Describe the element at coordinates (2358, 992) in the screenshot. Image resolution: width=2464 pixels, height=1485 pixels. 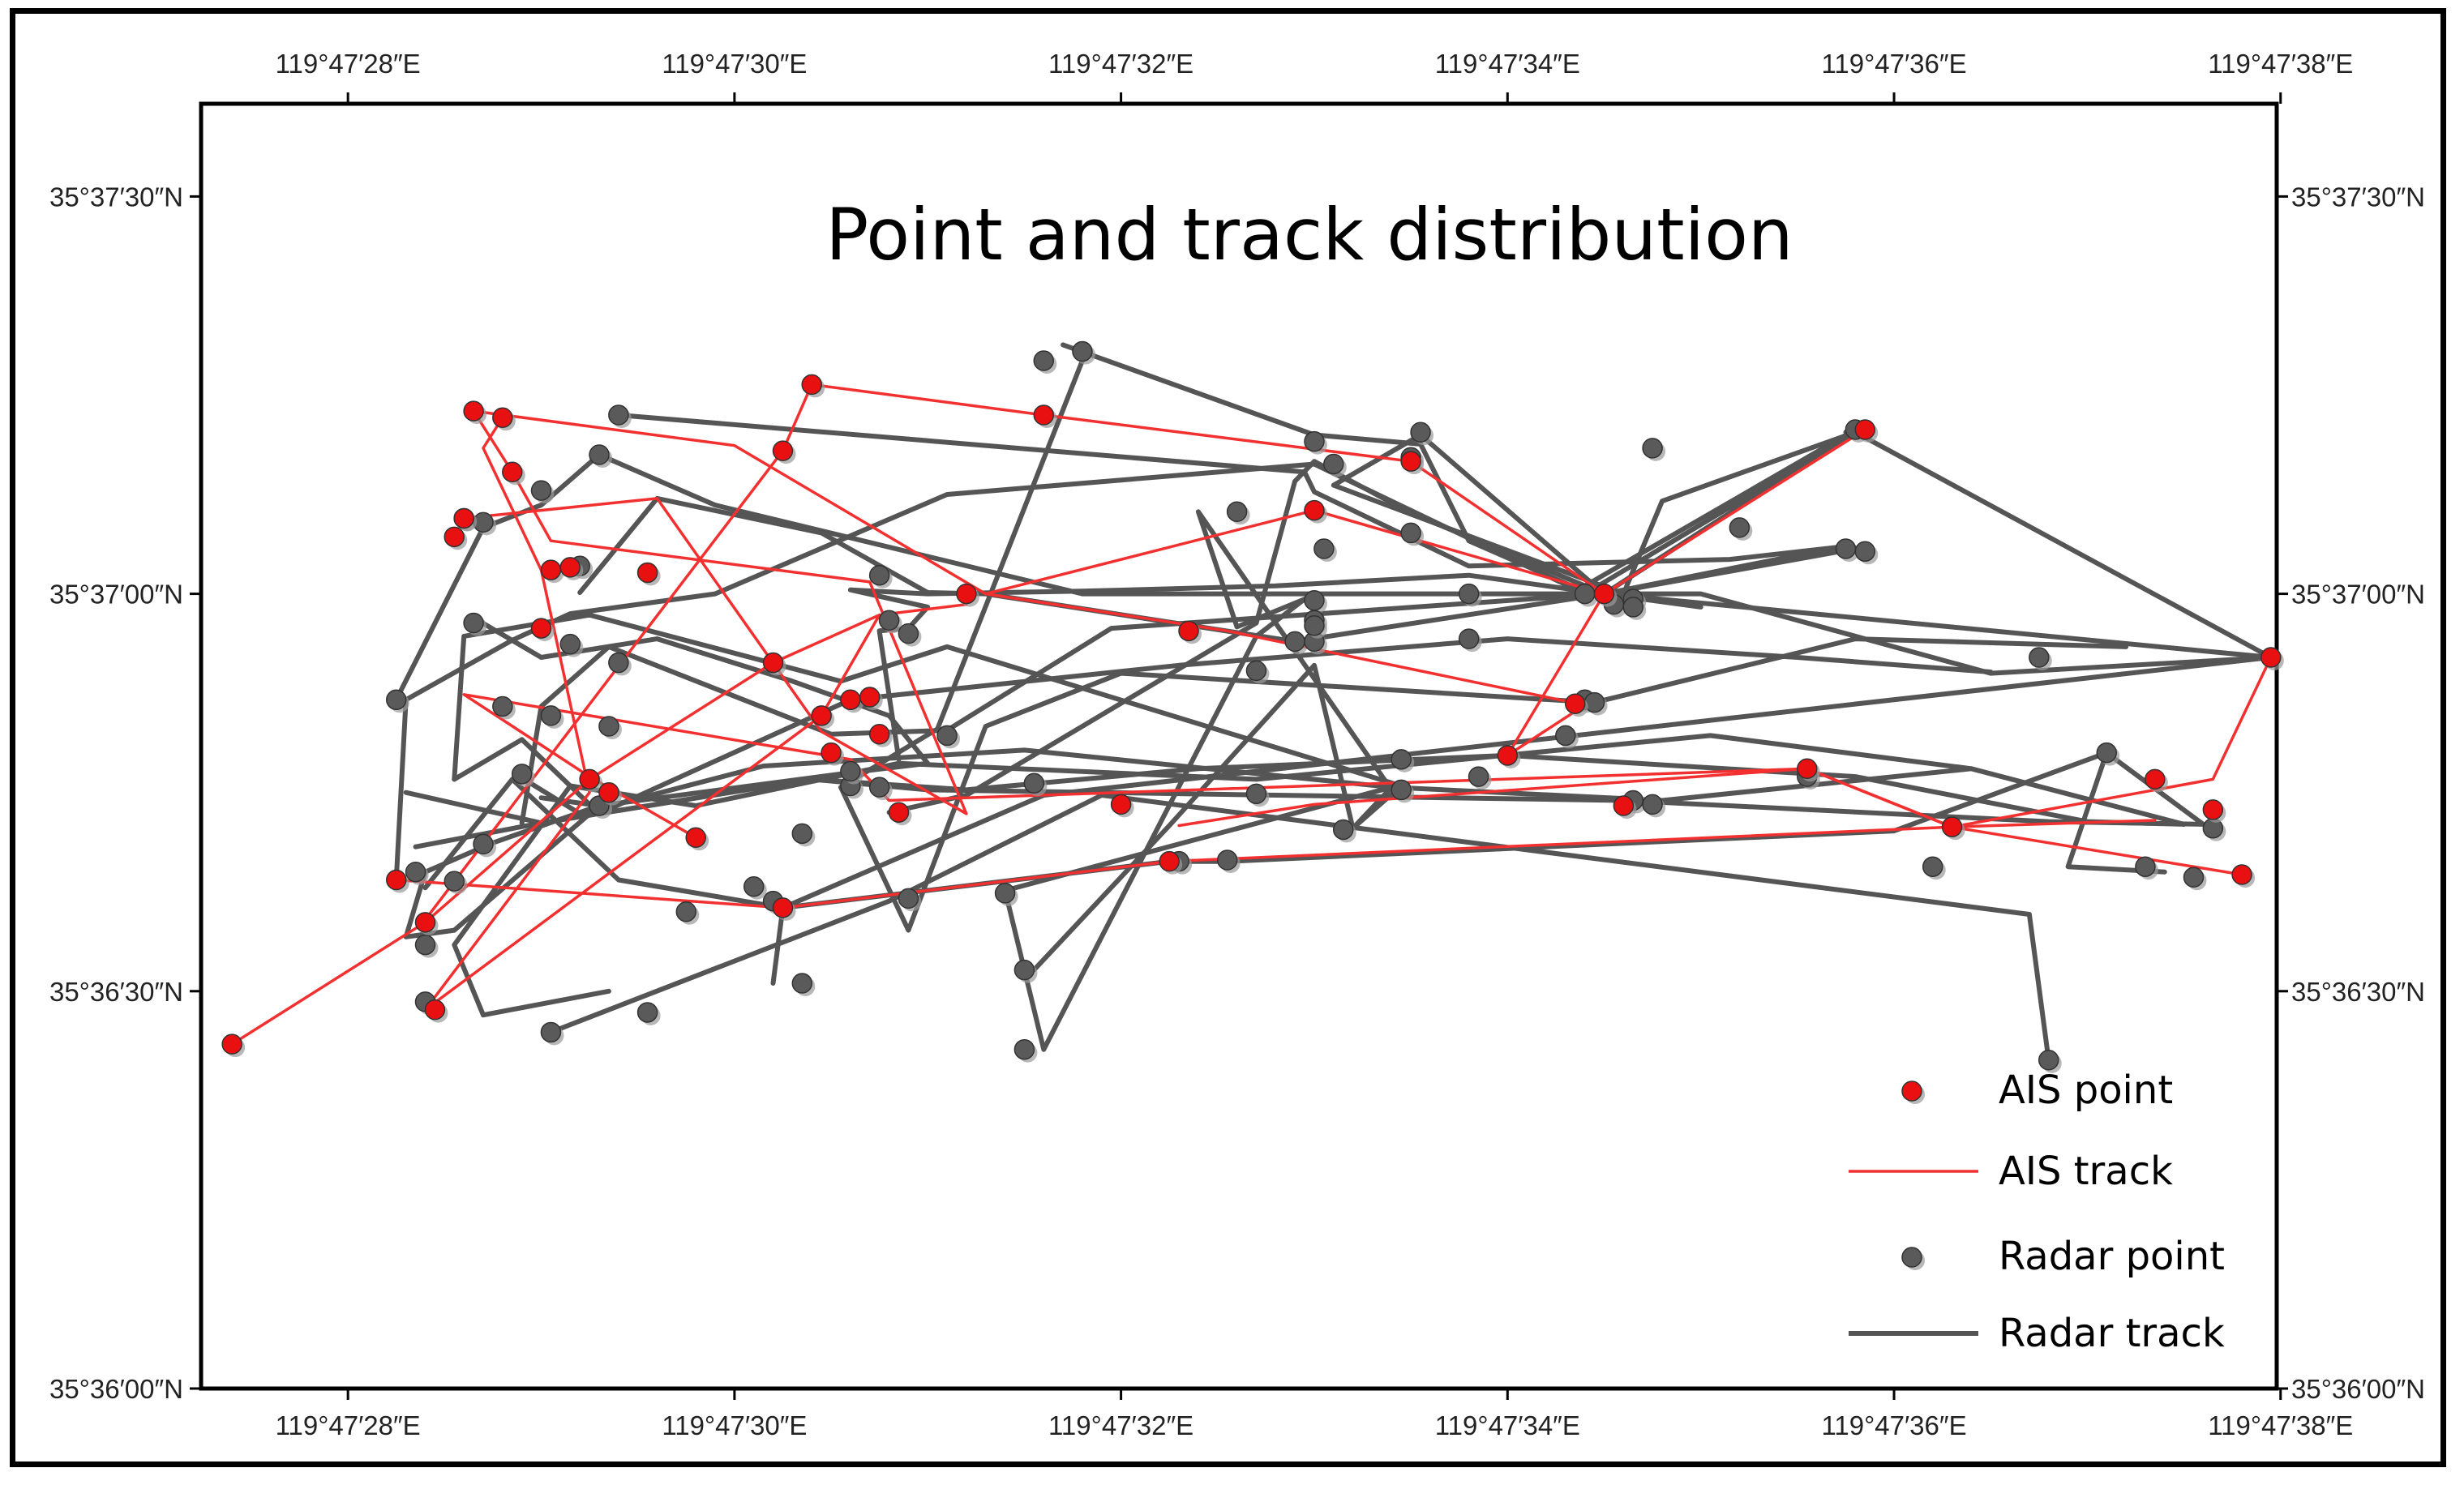
I see `y-tick-label-right: 35°36′30″N` at that location.